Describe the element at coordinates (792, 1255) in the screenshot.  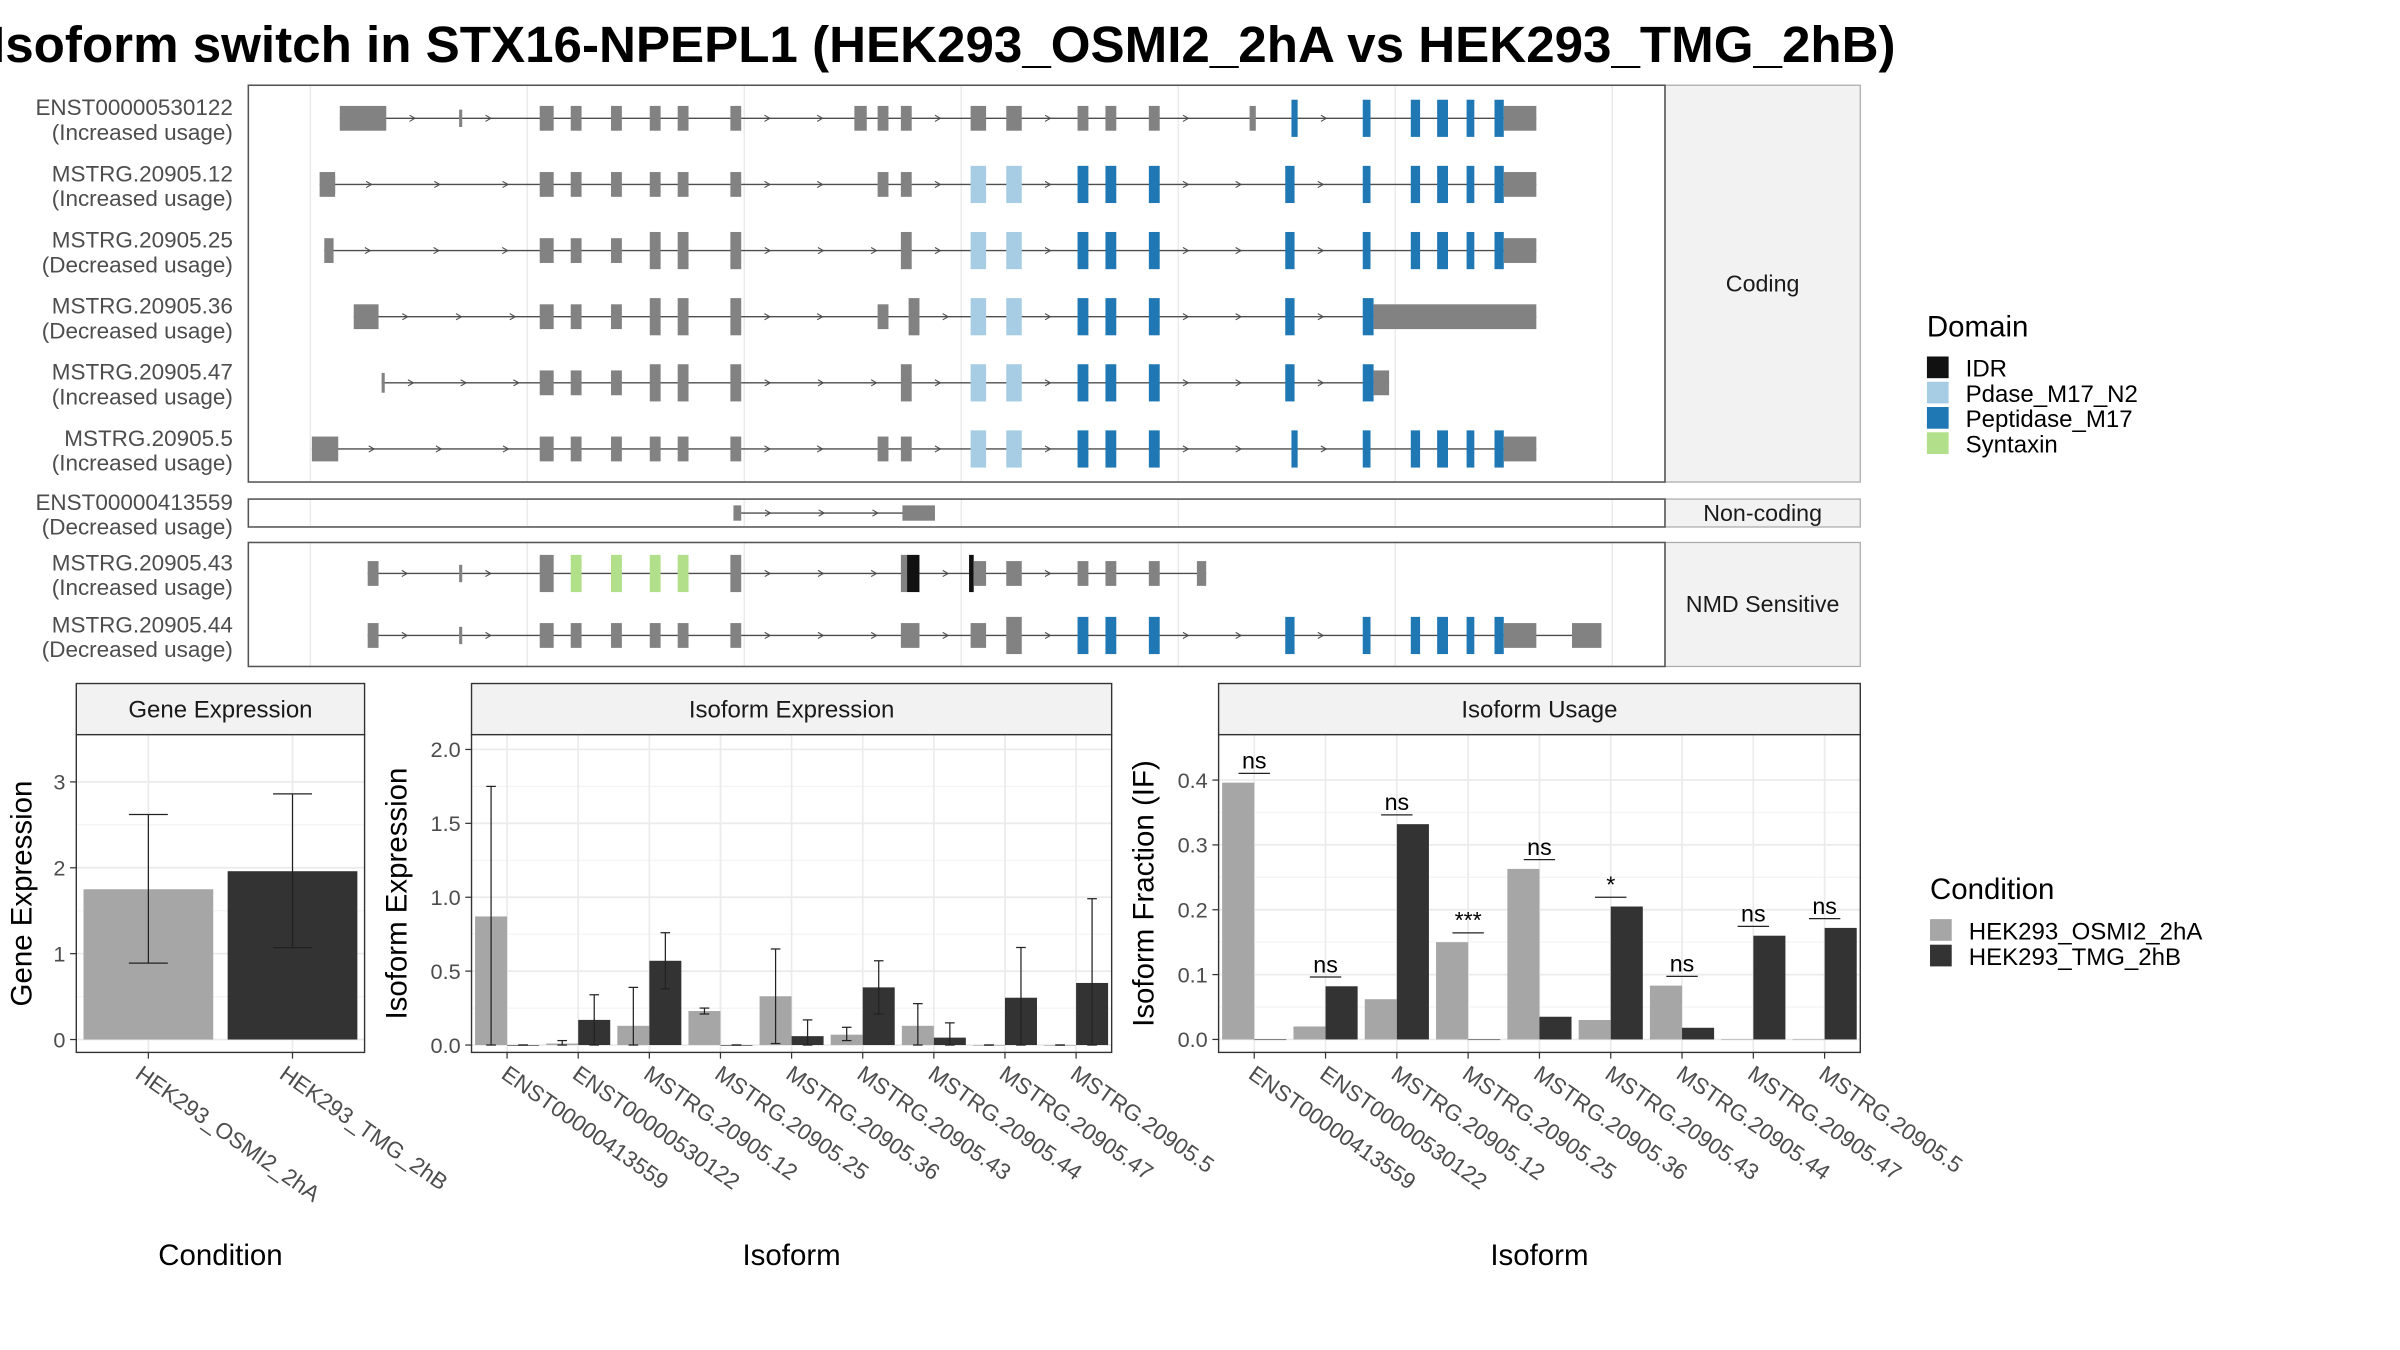
I see `x-axis-title: Isoform` at that location.